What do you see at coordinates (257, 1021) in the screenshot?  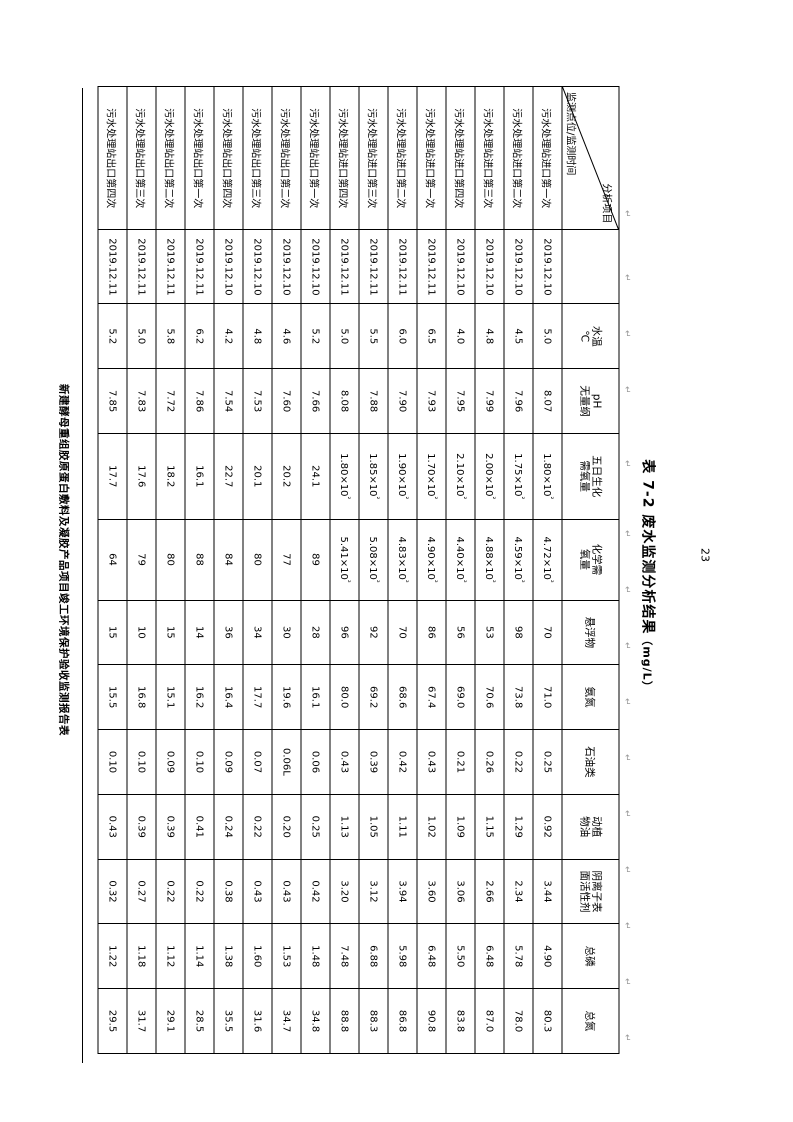 I see `cell-tn: 31.6` at bounding box center [257, 1021].